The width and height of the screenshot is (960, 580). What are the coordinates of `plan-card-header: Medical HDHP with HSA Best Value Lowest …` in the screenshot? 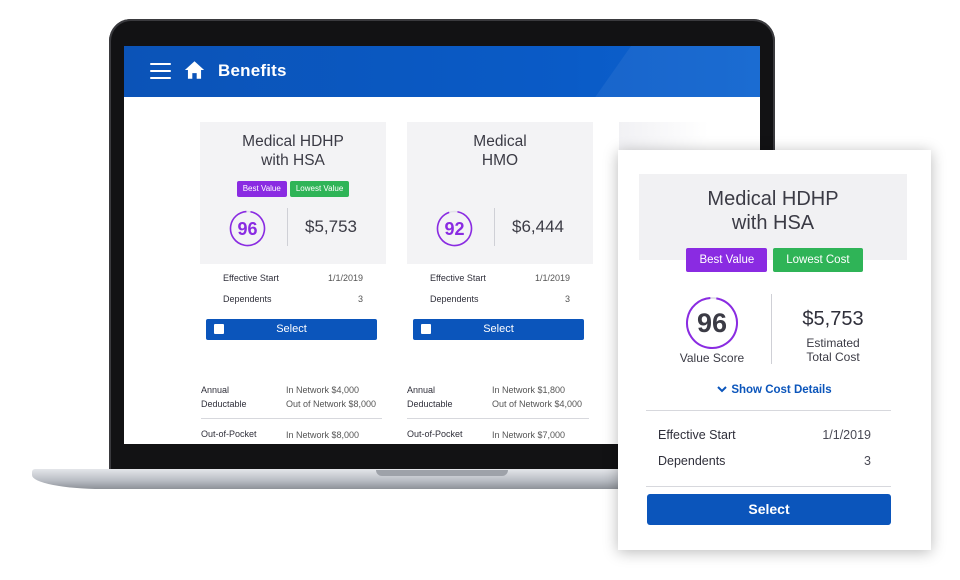 It's located at (293, 193).